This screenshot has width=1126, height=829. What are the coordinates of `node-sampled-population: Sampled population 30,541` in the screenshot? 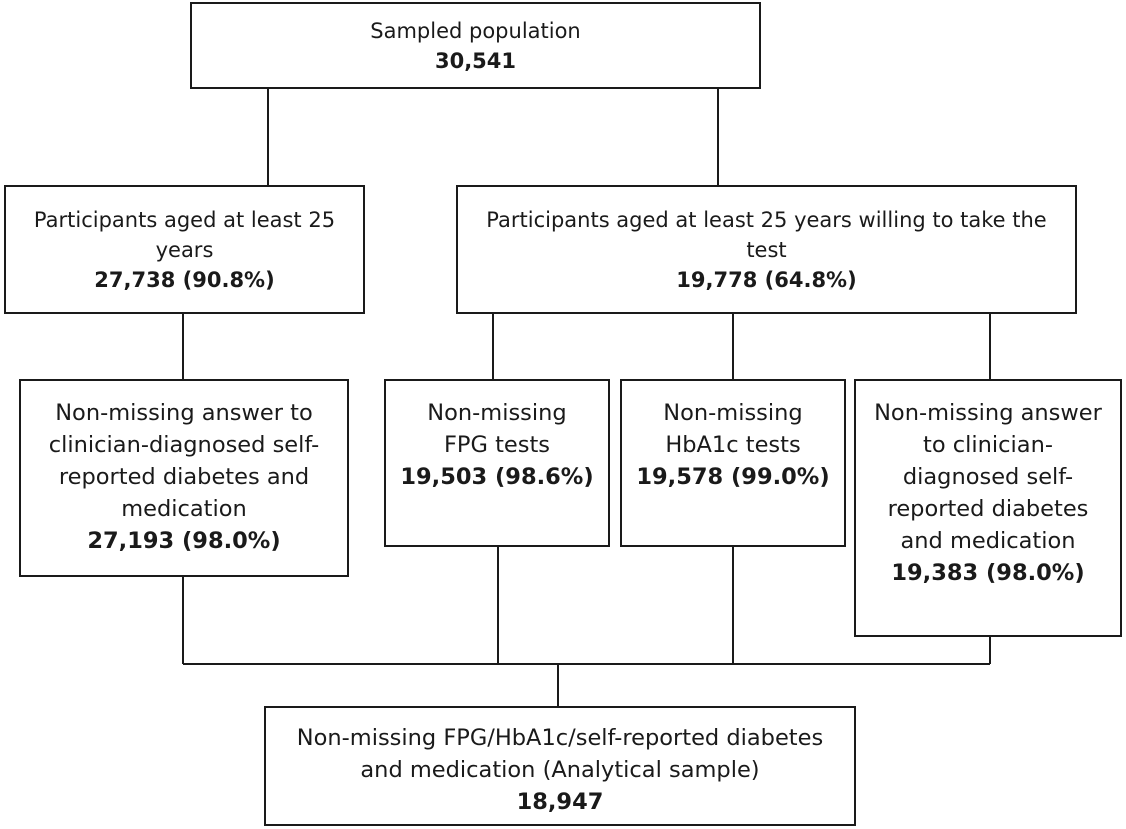 It's located at (475, 45).